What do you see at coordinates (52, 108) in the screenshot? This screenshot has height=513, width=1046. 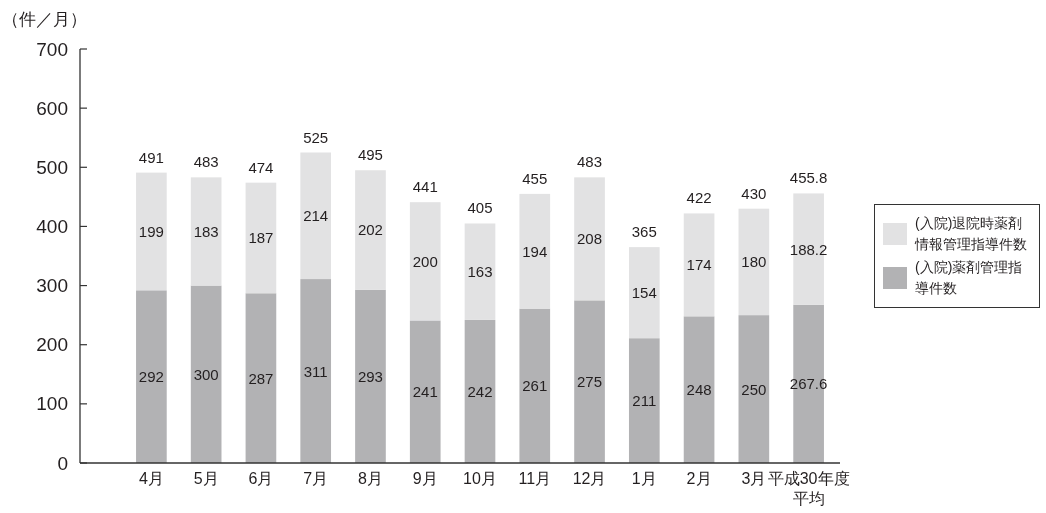 I see `y-tick-label: 600` at bounding box center [52, 108].